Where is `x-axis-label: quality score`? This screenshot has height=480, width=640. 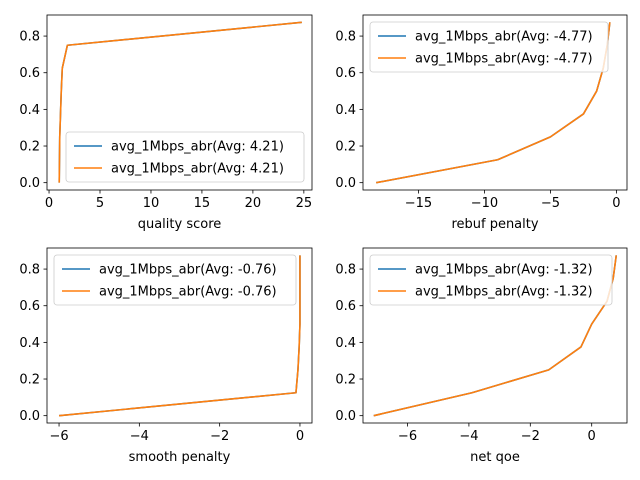
x-axis-label: quality score is located at coordinates (180, 224).